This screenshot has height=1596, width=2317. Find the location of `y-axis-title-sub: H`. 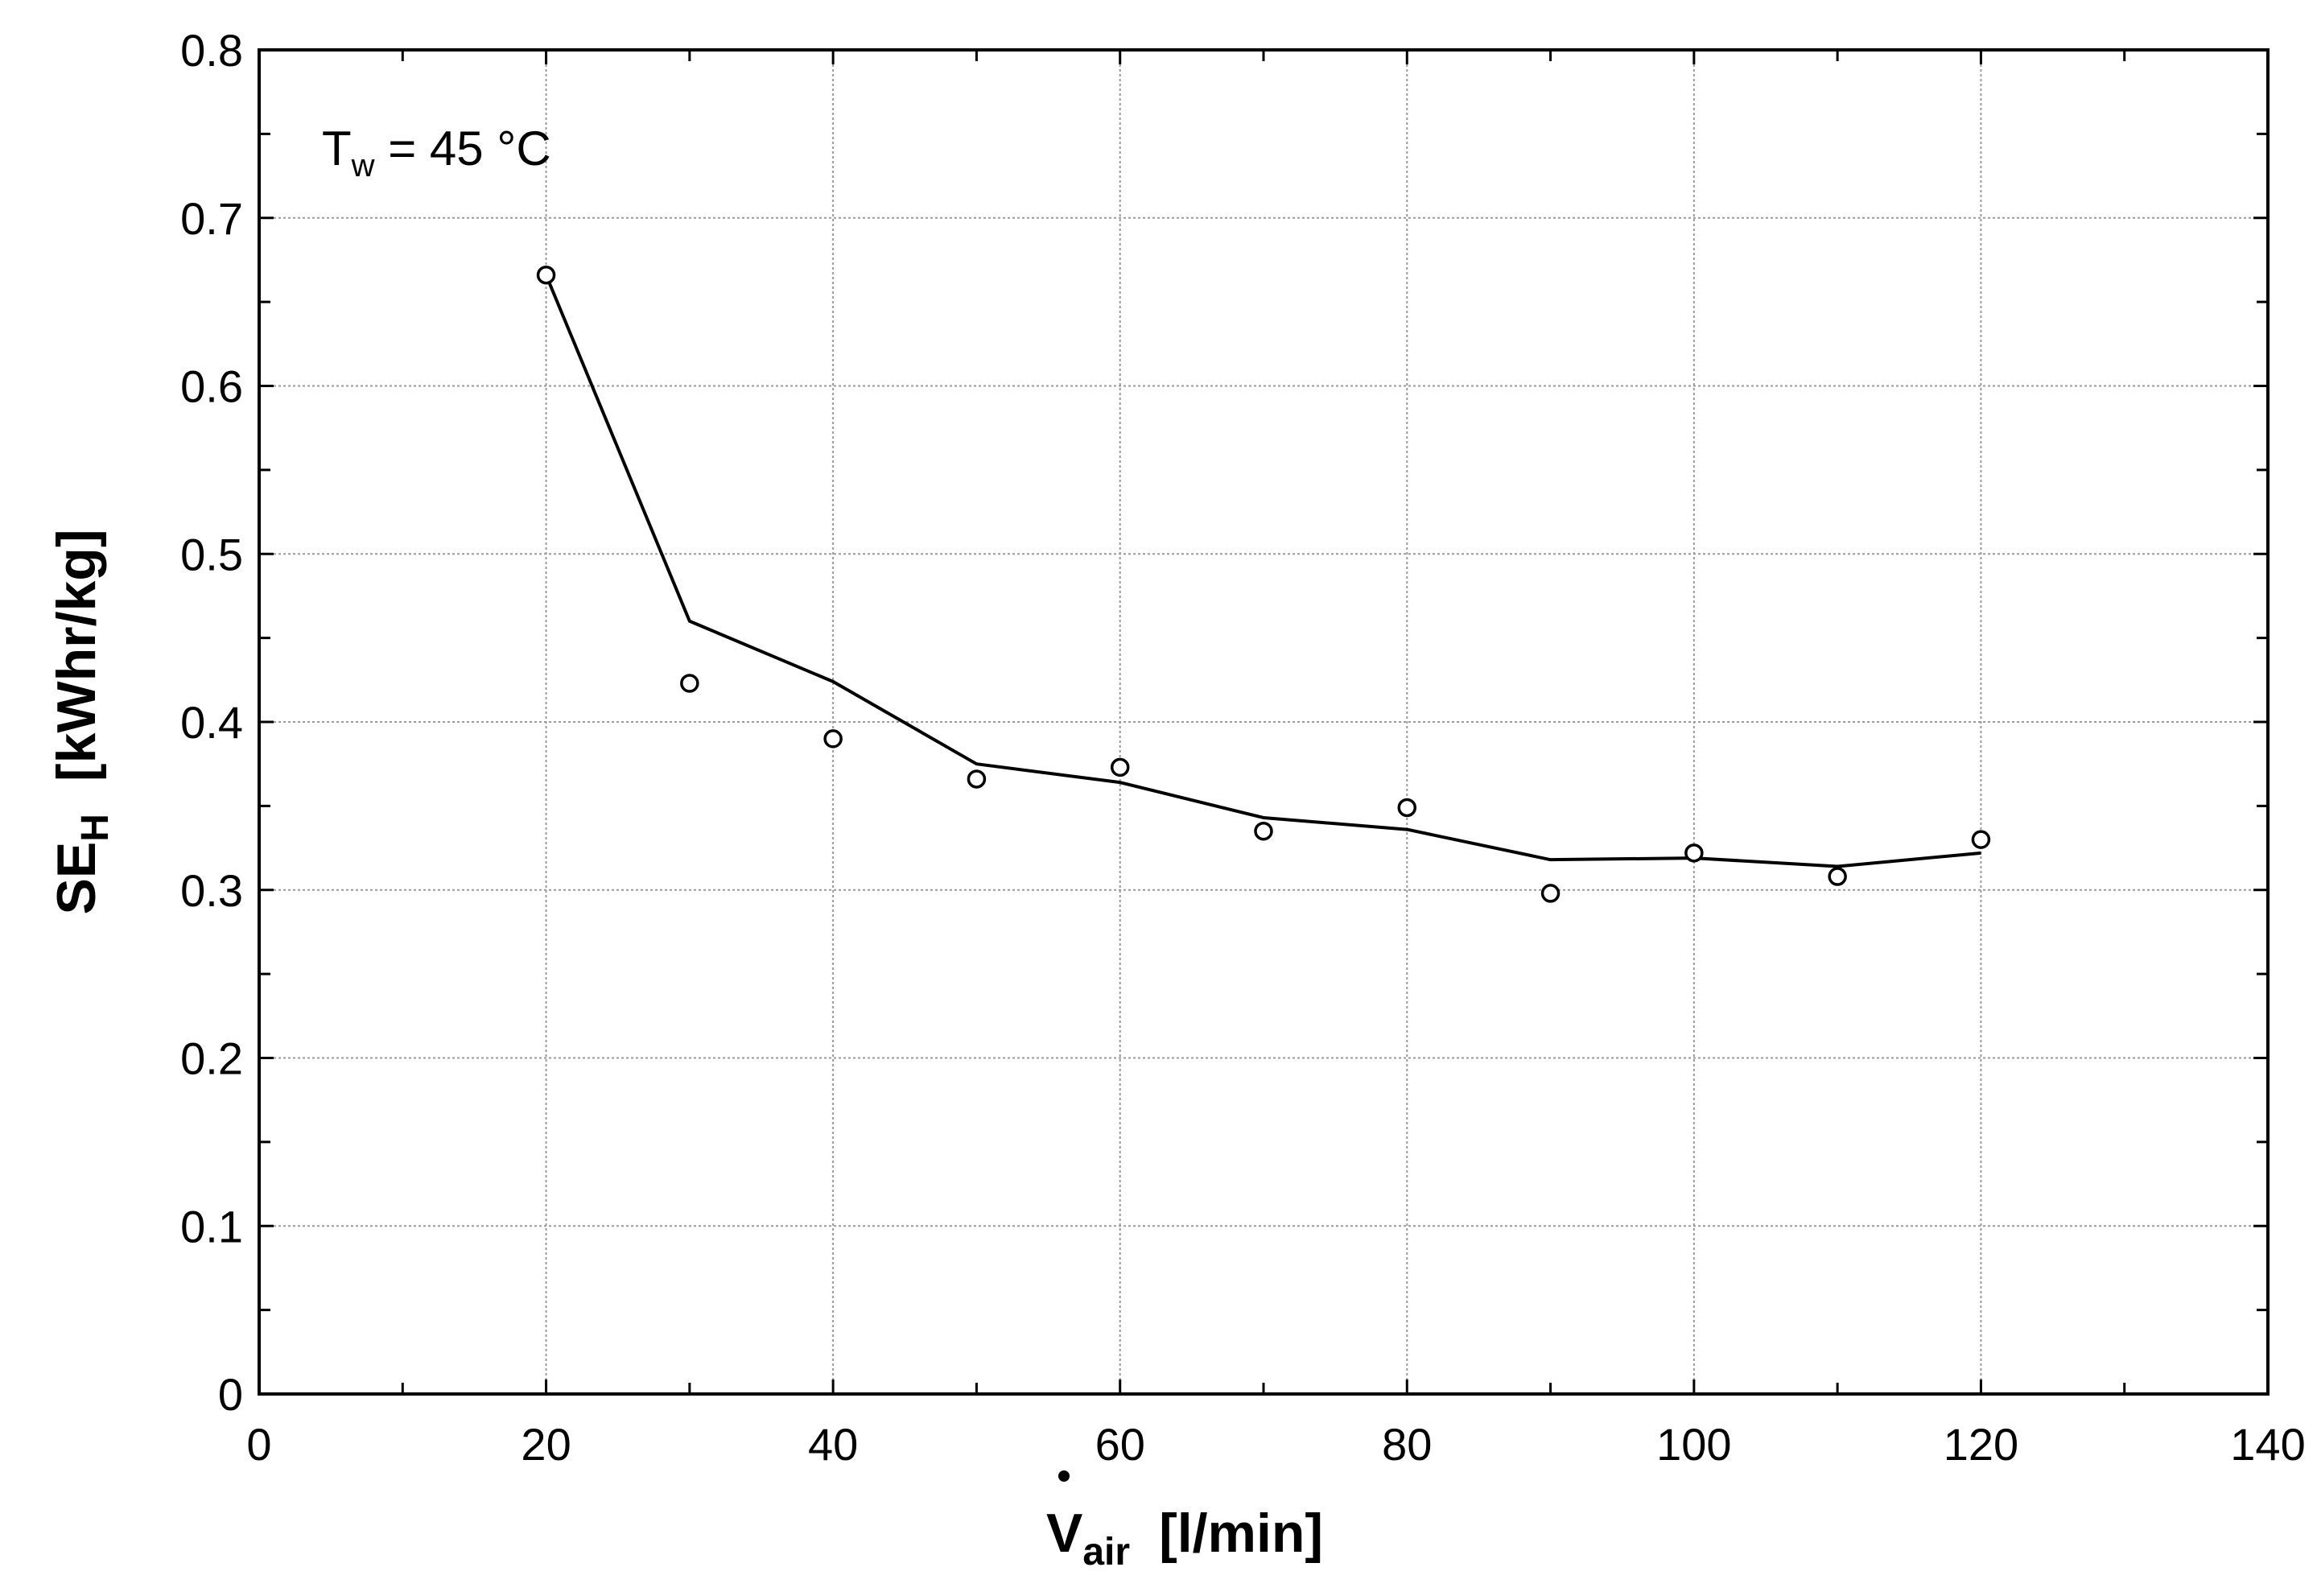

y-axis-title-sub: H is located at coordinates (95, 828).